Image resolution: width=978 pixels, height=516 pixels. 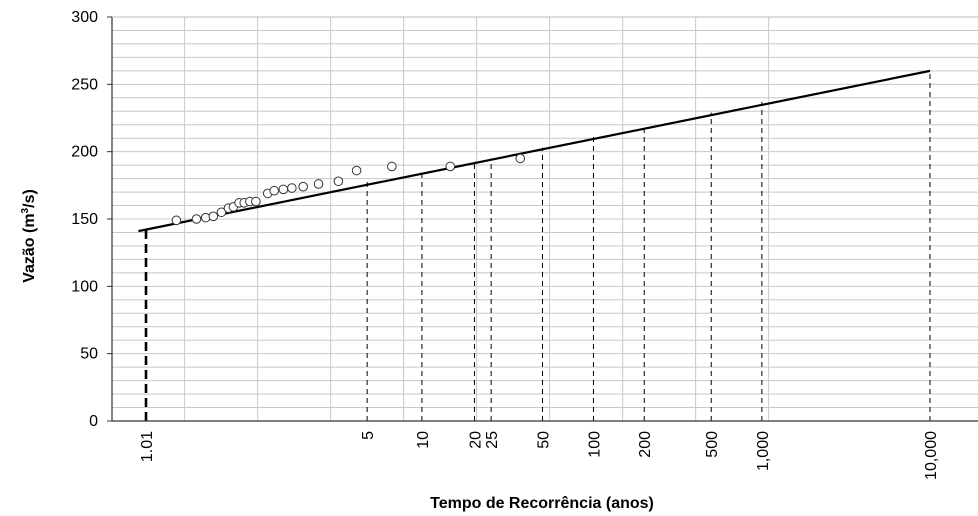 I want to click on y-tick-label: 100, so click(x=84, y=286).